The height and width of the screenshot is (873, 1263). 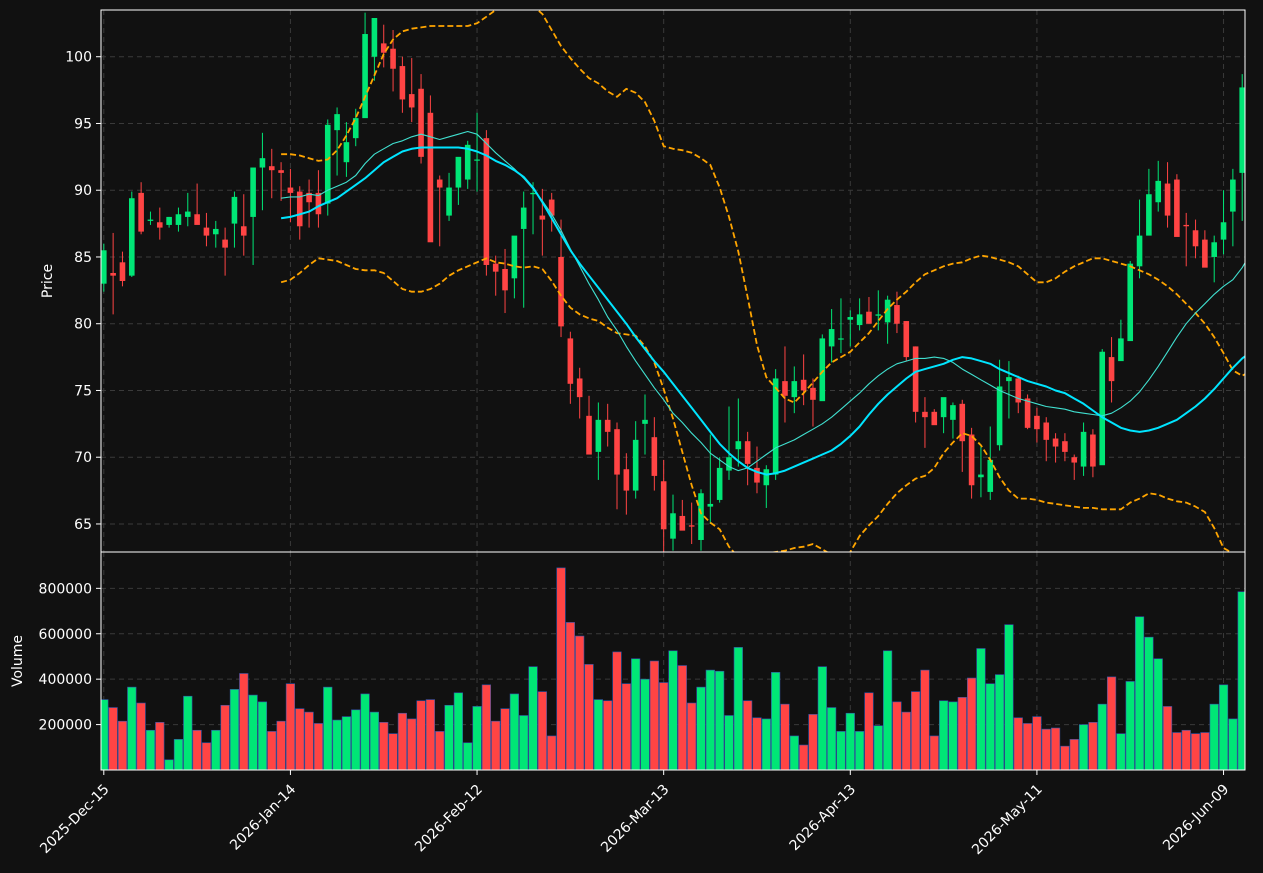 I want to click on price-ytick-label: 70, so click(x=83, y=458).